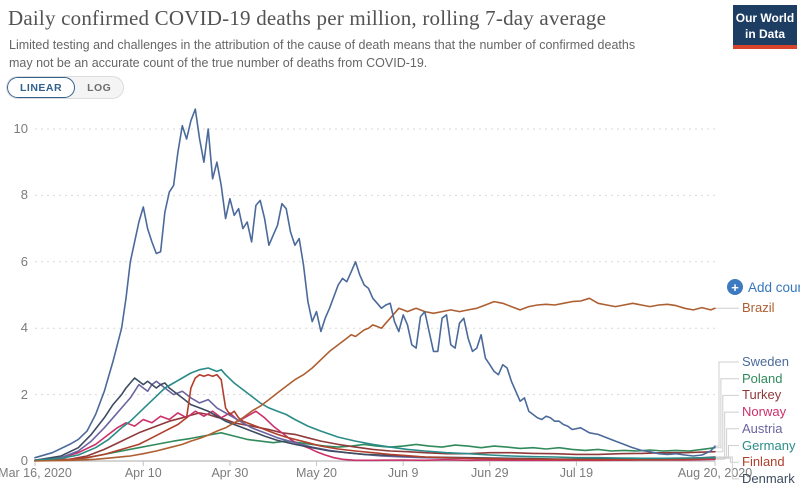 The width and height of the screenshot is (800, 500). What do you see at coordinates (41, 87) in the screenshot?
I see `linear-button: LINEAR` at bounding box center [41, 87].